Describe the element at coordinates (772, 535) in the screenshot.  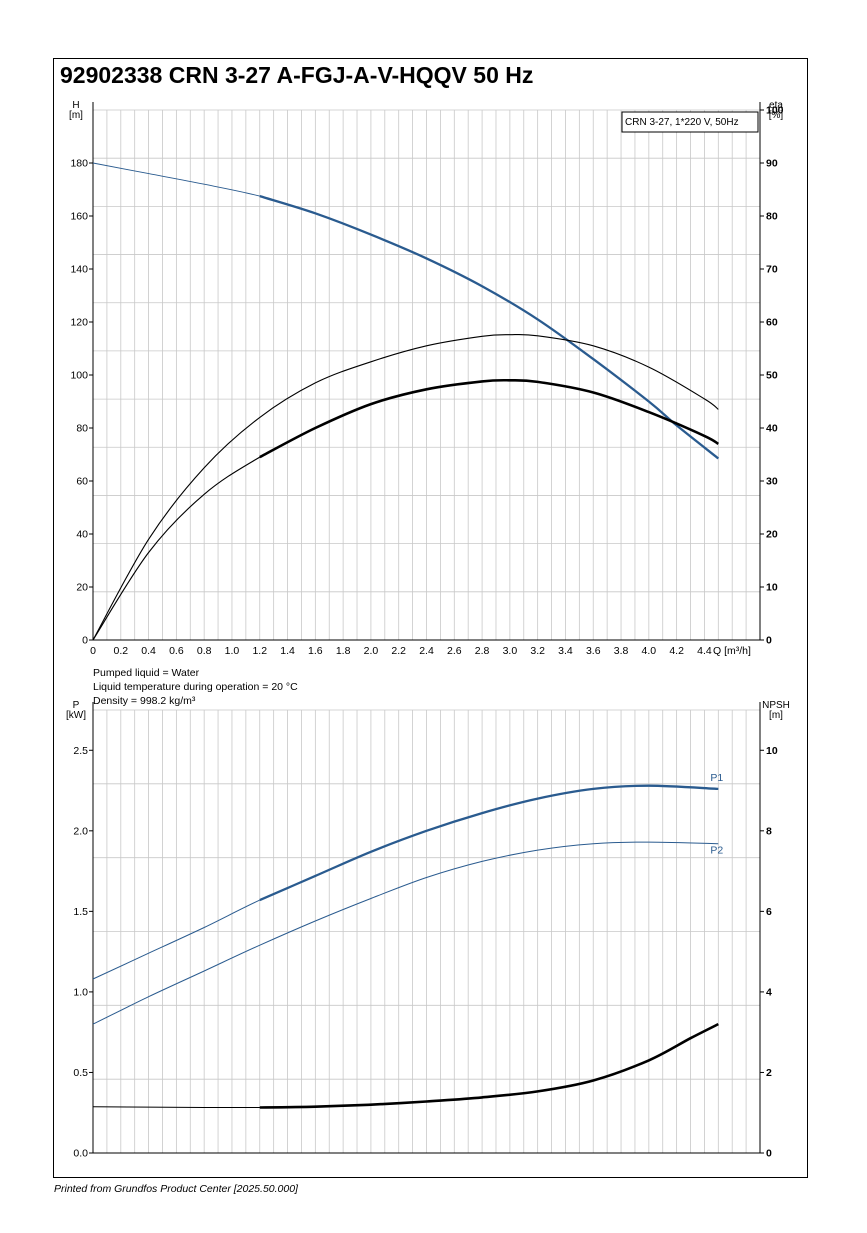
I see `y-tick-label-right: 20` at that location.